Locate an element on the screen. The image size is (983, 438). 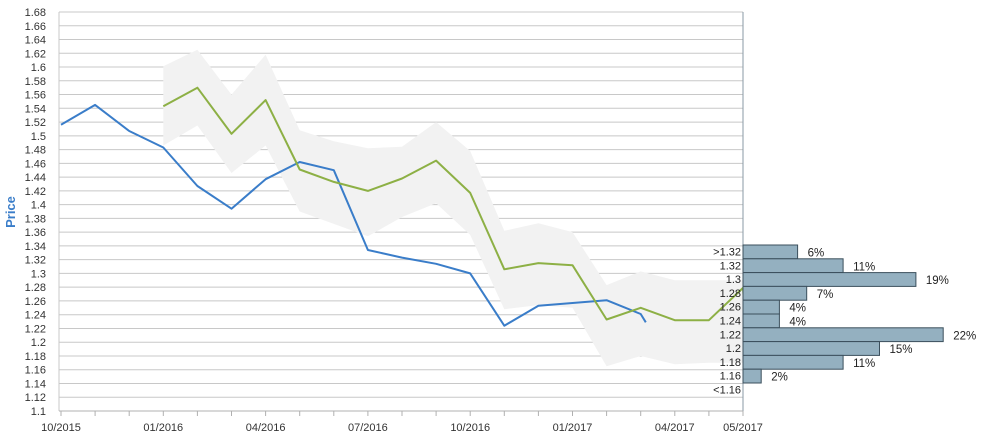
y-tick-label: 1.54 is located at coordinates (35, 109).